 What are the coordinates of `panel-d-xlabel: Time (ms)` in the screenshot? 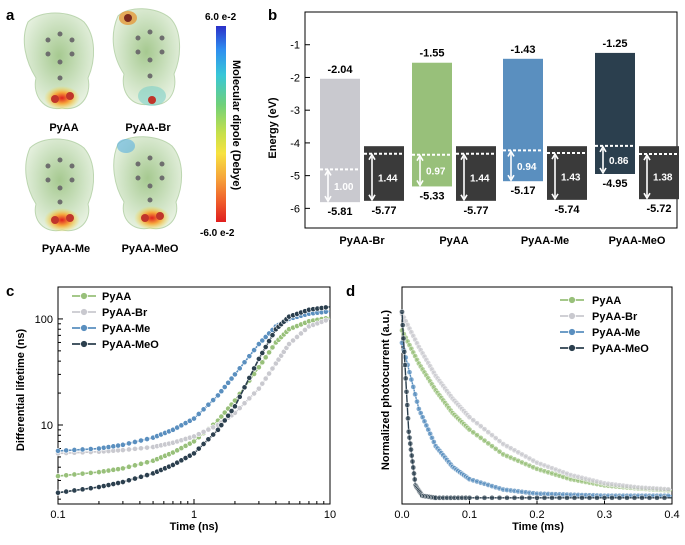 It's located at (538, 527).